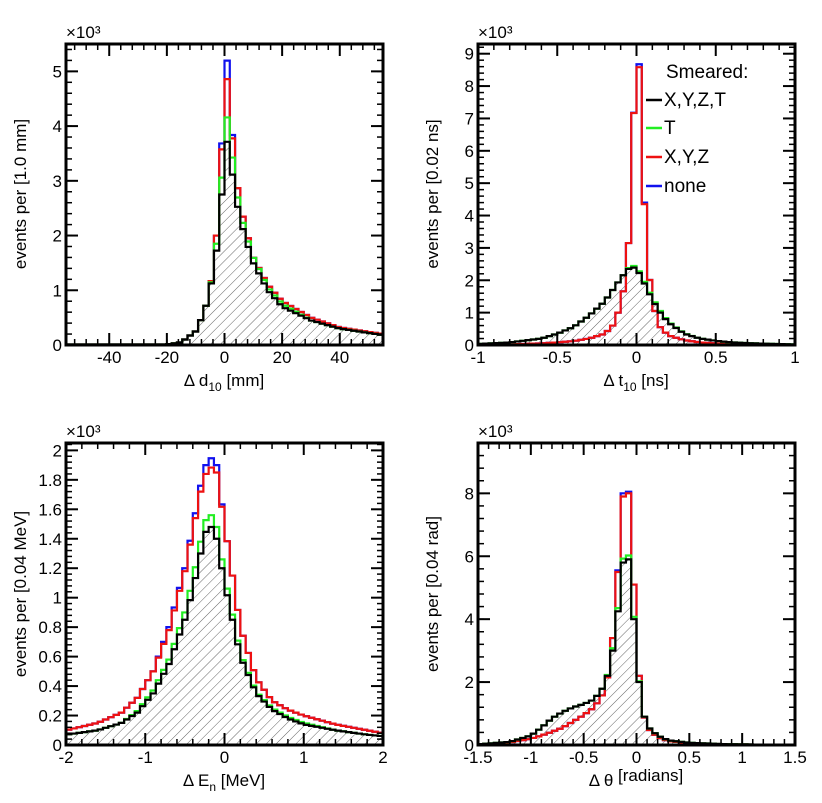  What do you see at coordinates (469, 54) in the screenshot?
I see `y-tick-label: 9` at bounding box center [469, 54].